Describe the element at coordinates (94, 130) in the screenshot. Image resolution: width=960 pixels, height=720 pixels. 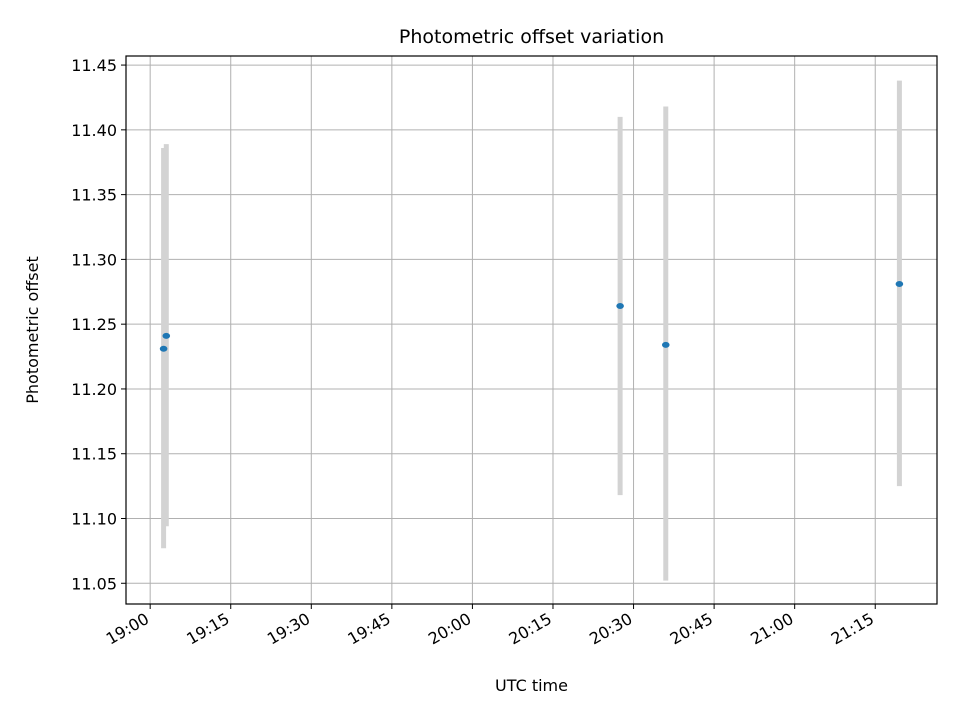
I see `y-tick-label: 11.40` at that location.